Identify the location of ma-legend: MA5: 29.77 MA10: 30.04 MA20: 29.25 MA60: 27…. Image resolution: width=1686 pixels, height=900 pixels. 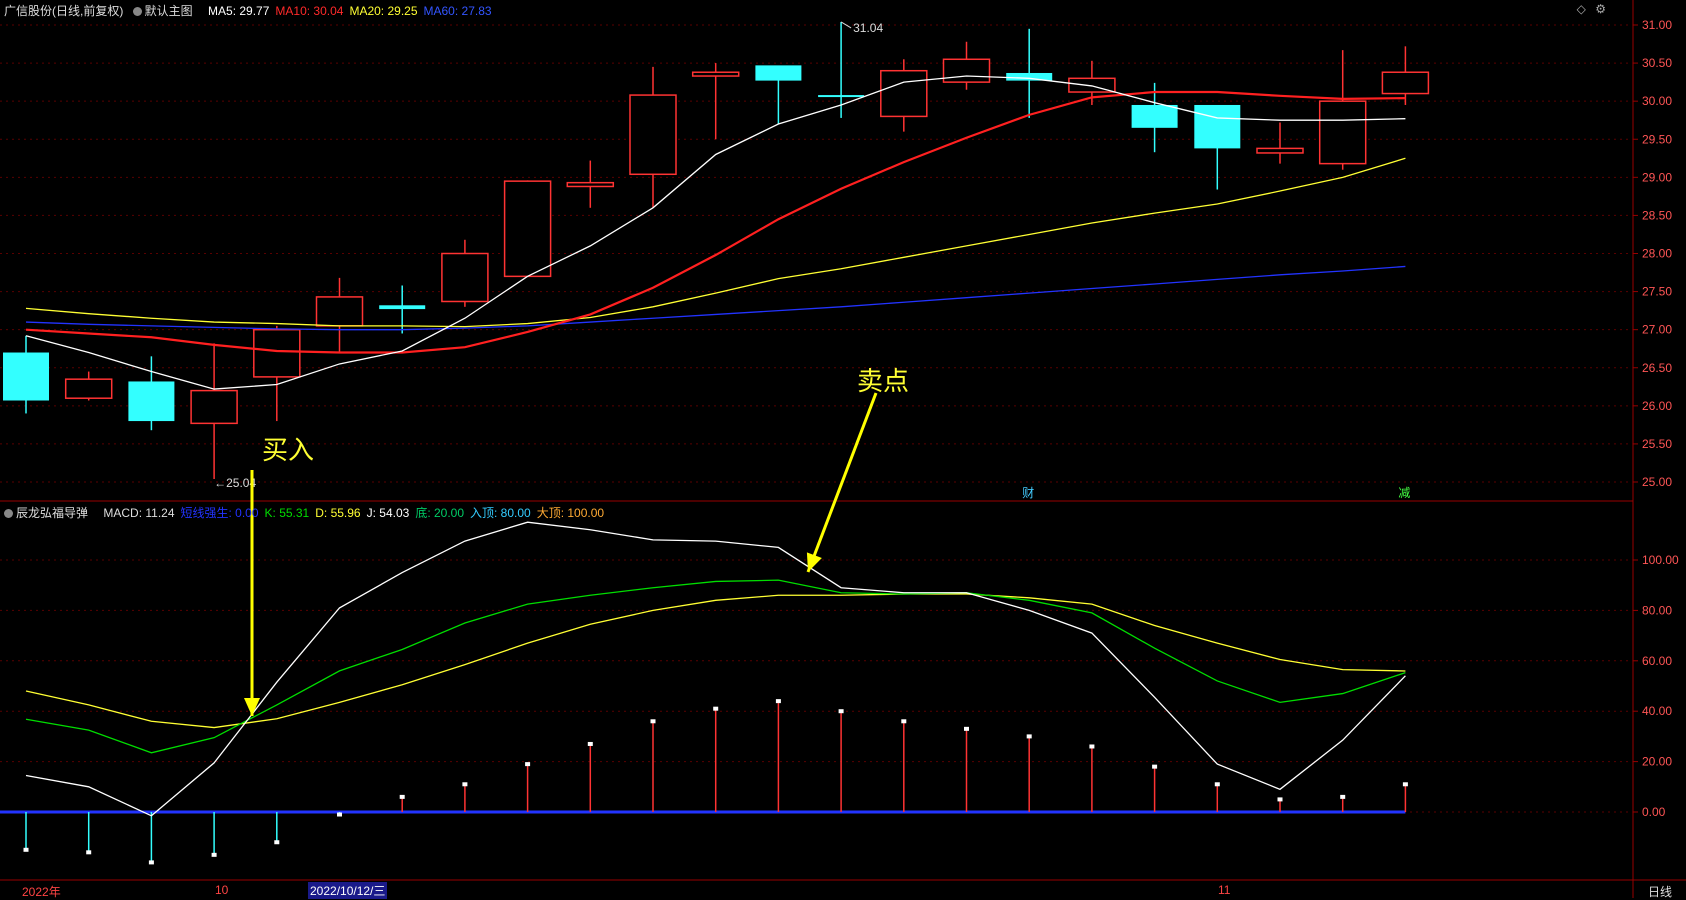
(353, 11).